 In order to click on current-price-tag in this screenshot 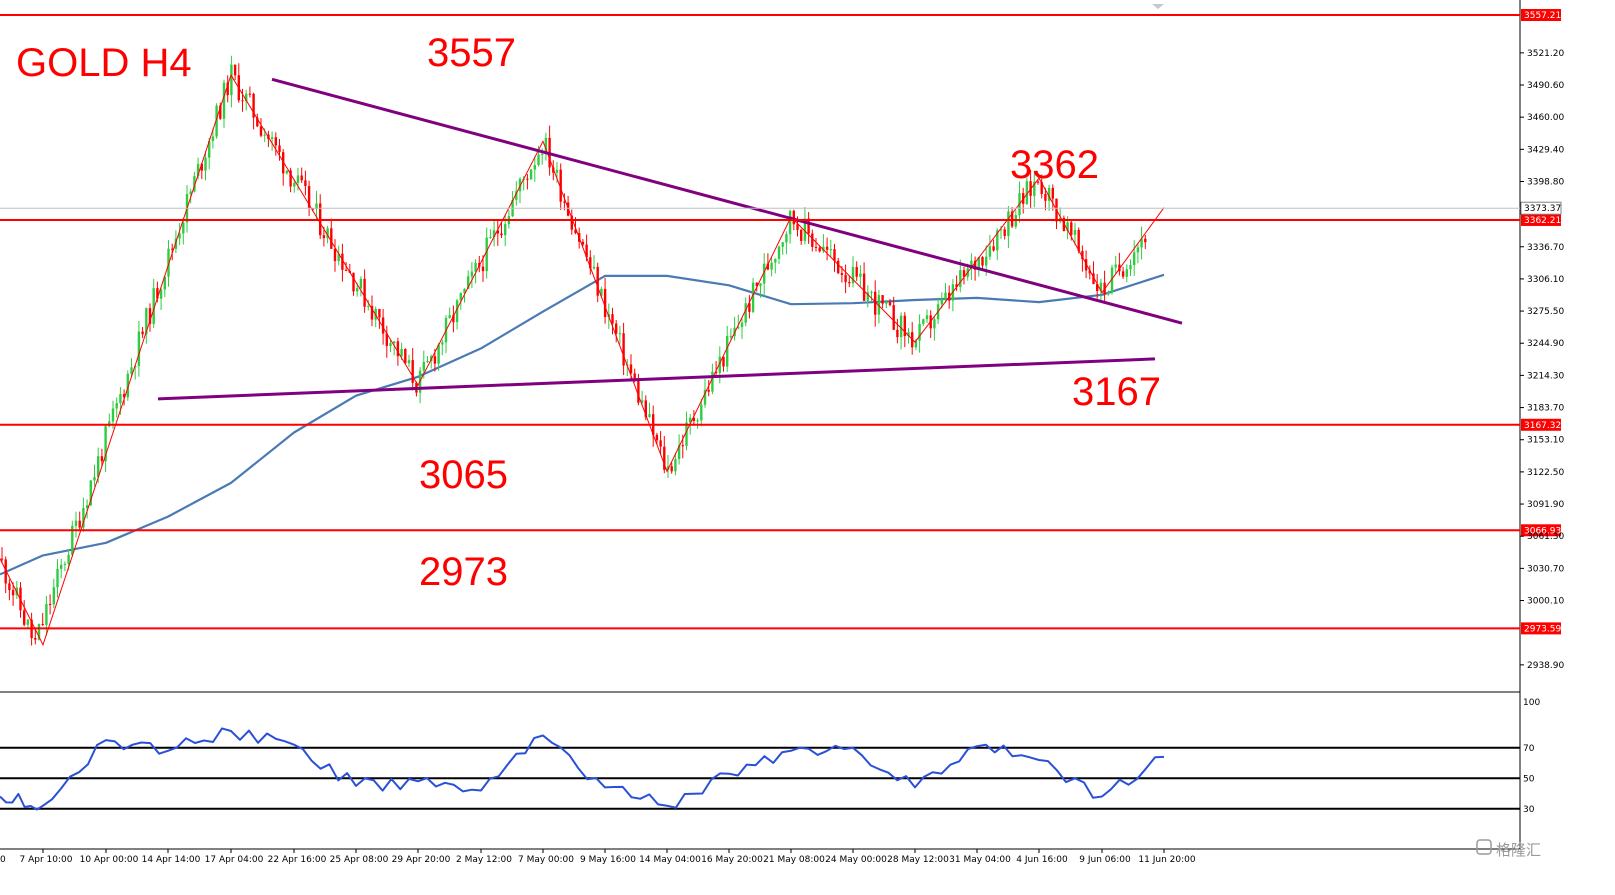, I will do `click(1541, 208)`.